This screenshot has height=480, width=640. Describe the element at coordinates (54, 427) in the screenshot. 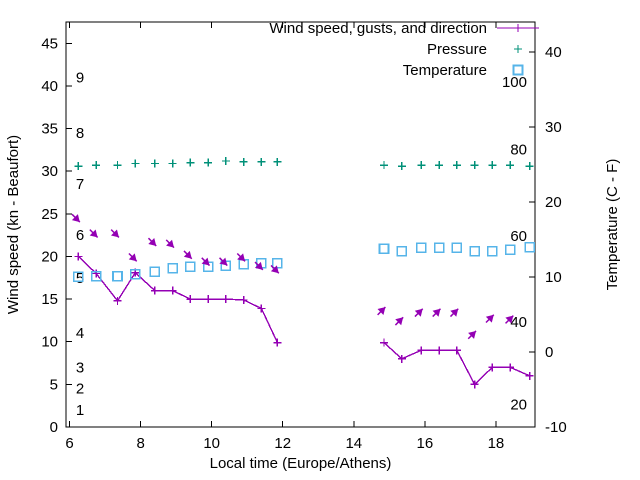

I see `y-tick-label: 0` at that location.